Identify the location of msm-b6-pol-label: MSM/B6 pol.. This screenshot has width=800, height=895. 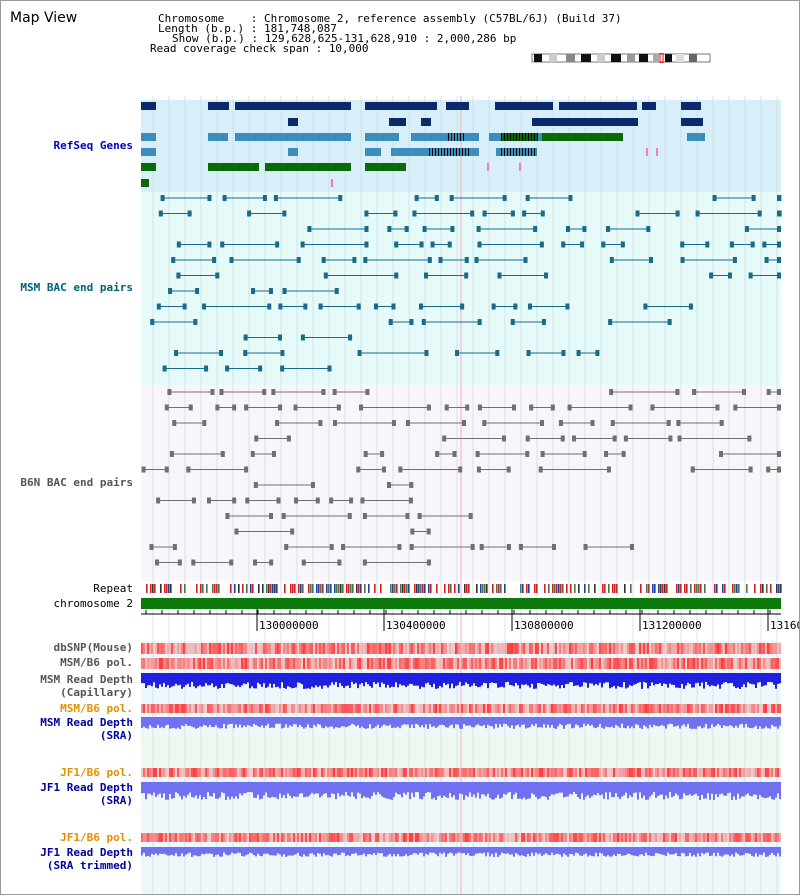
(96, 662).